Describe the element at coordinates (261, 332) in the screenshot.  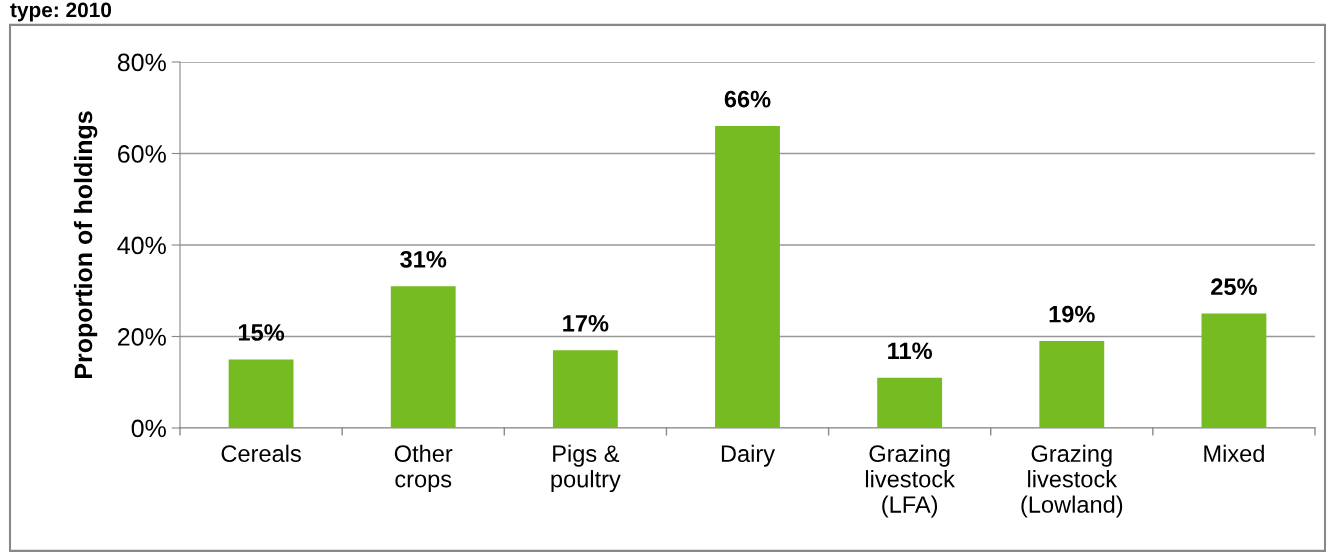
I see `data-label: 15%` at that location.